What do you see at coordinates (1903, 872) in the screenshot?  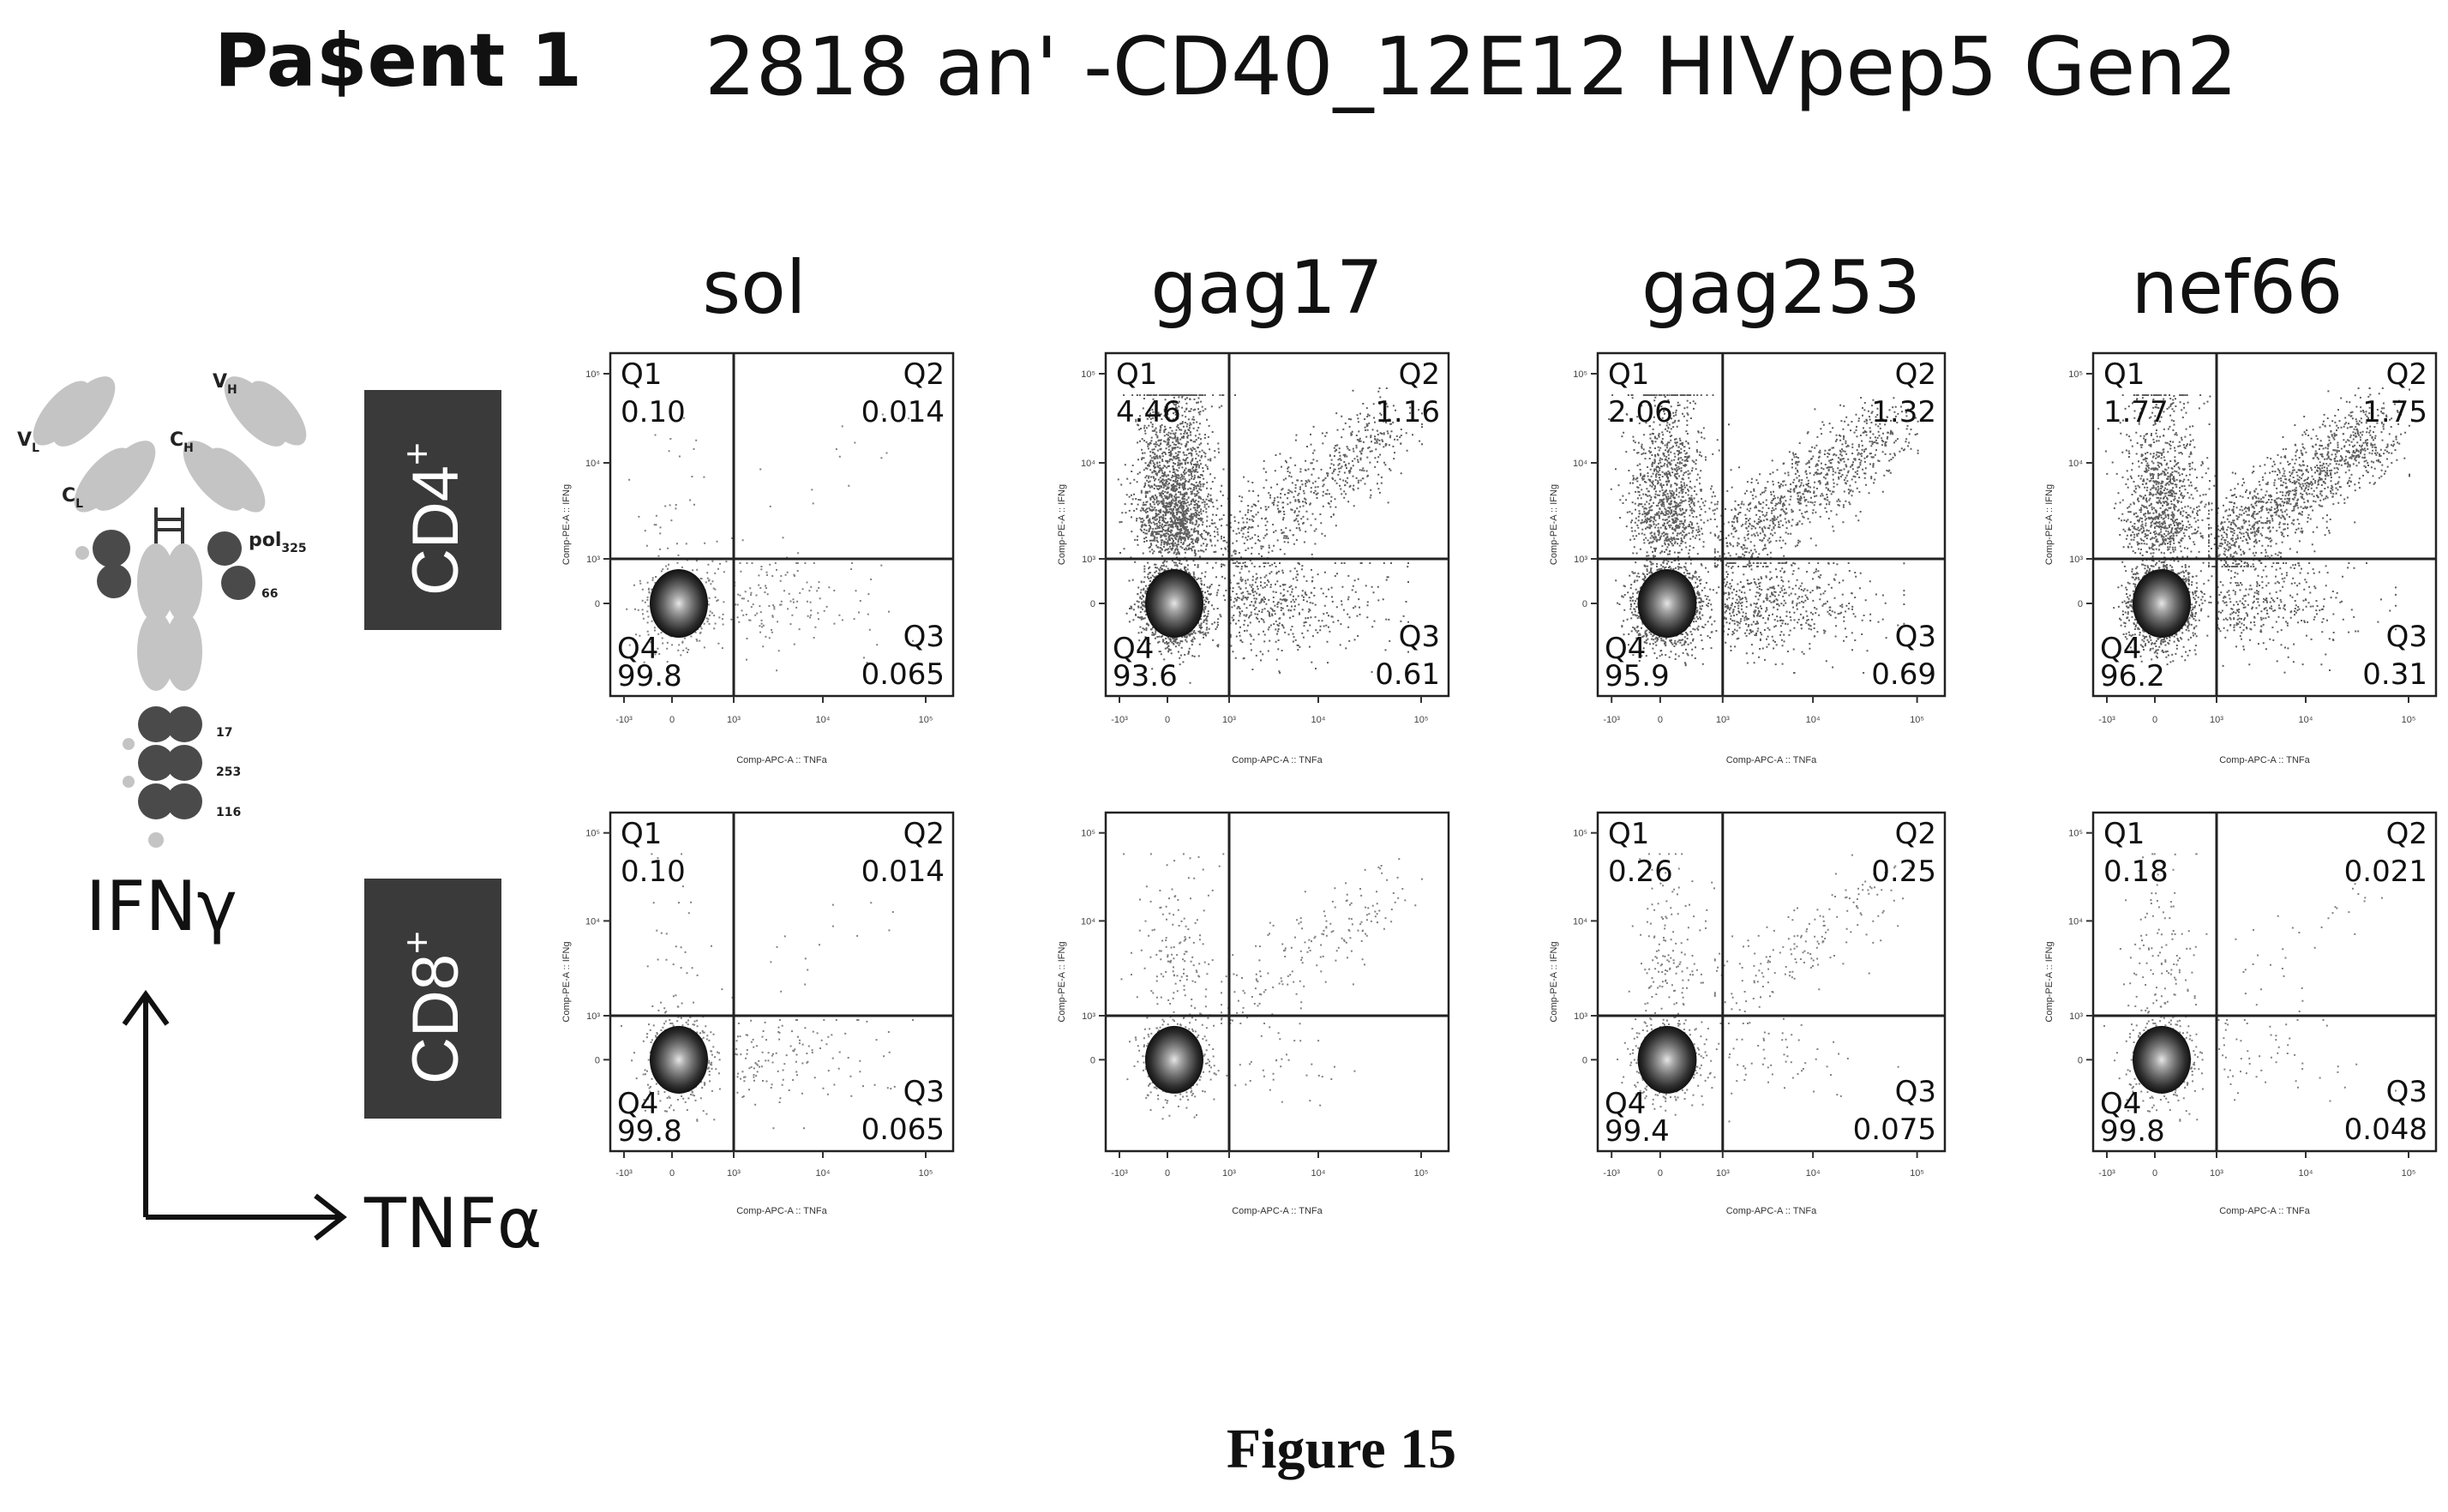 I see `quadrant-value-q2: 0.25` at bounding box center [1903, 872].